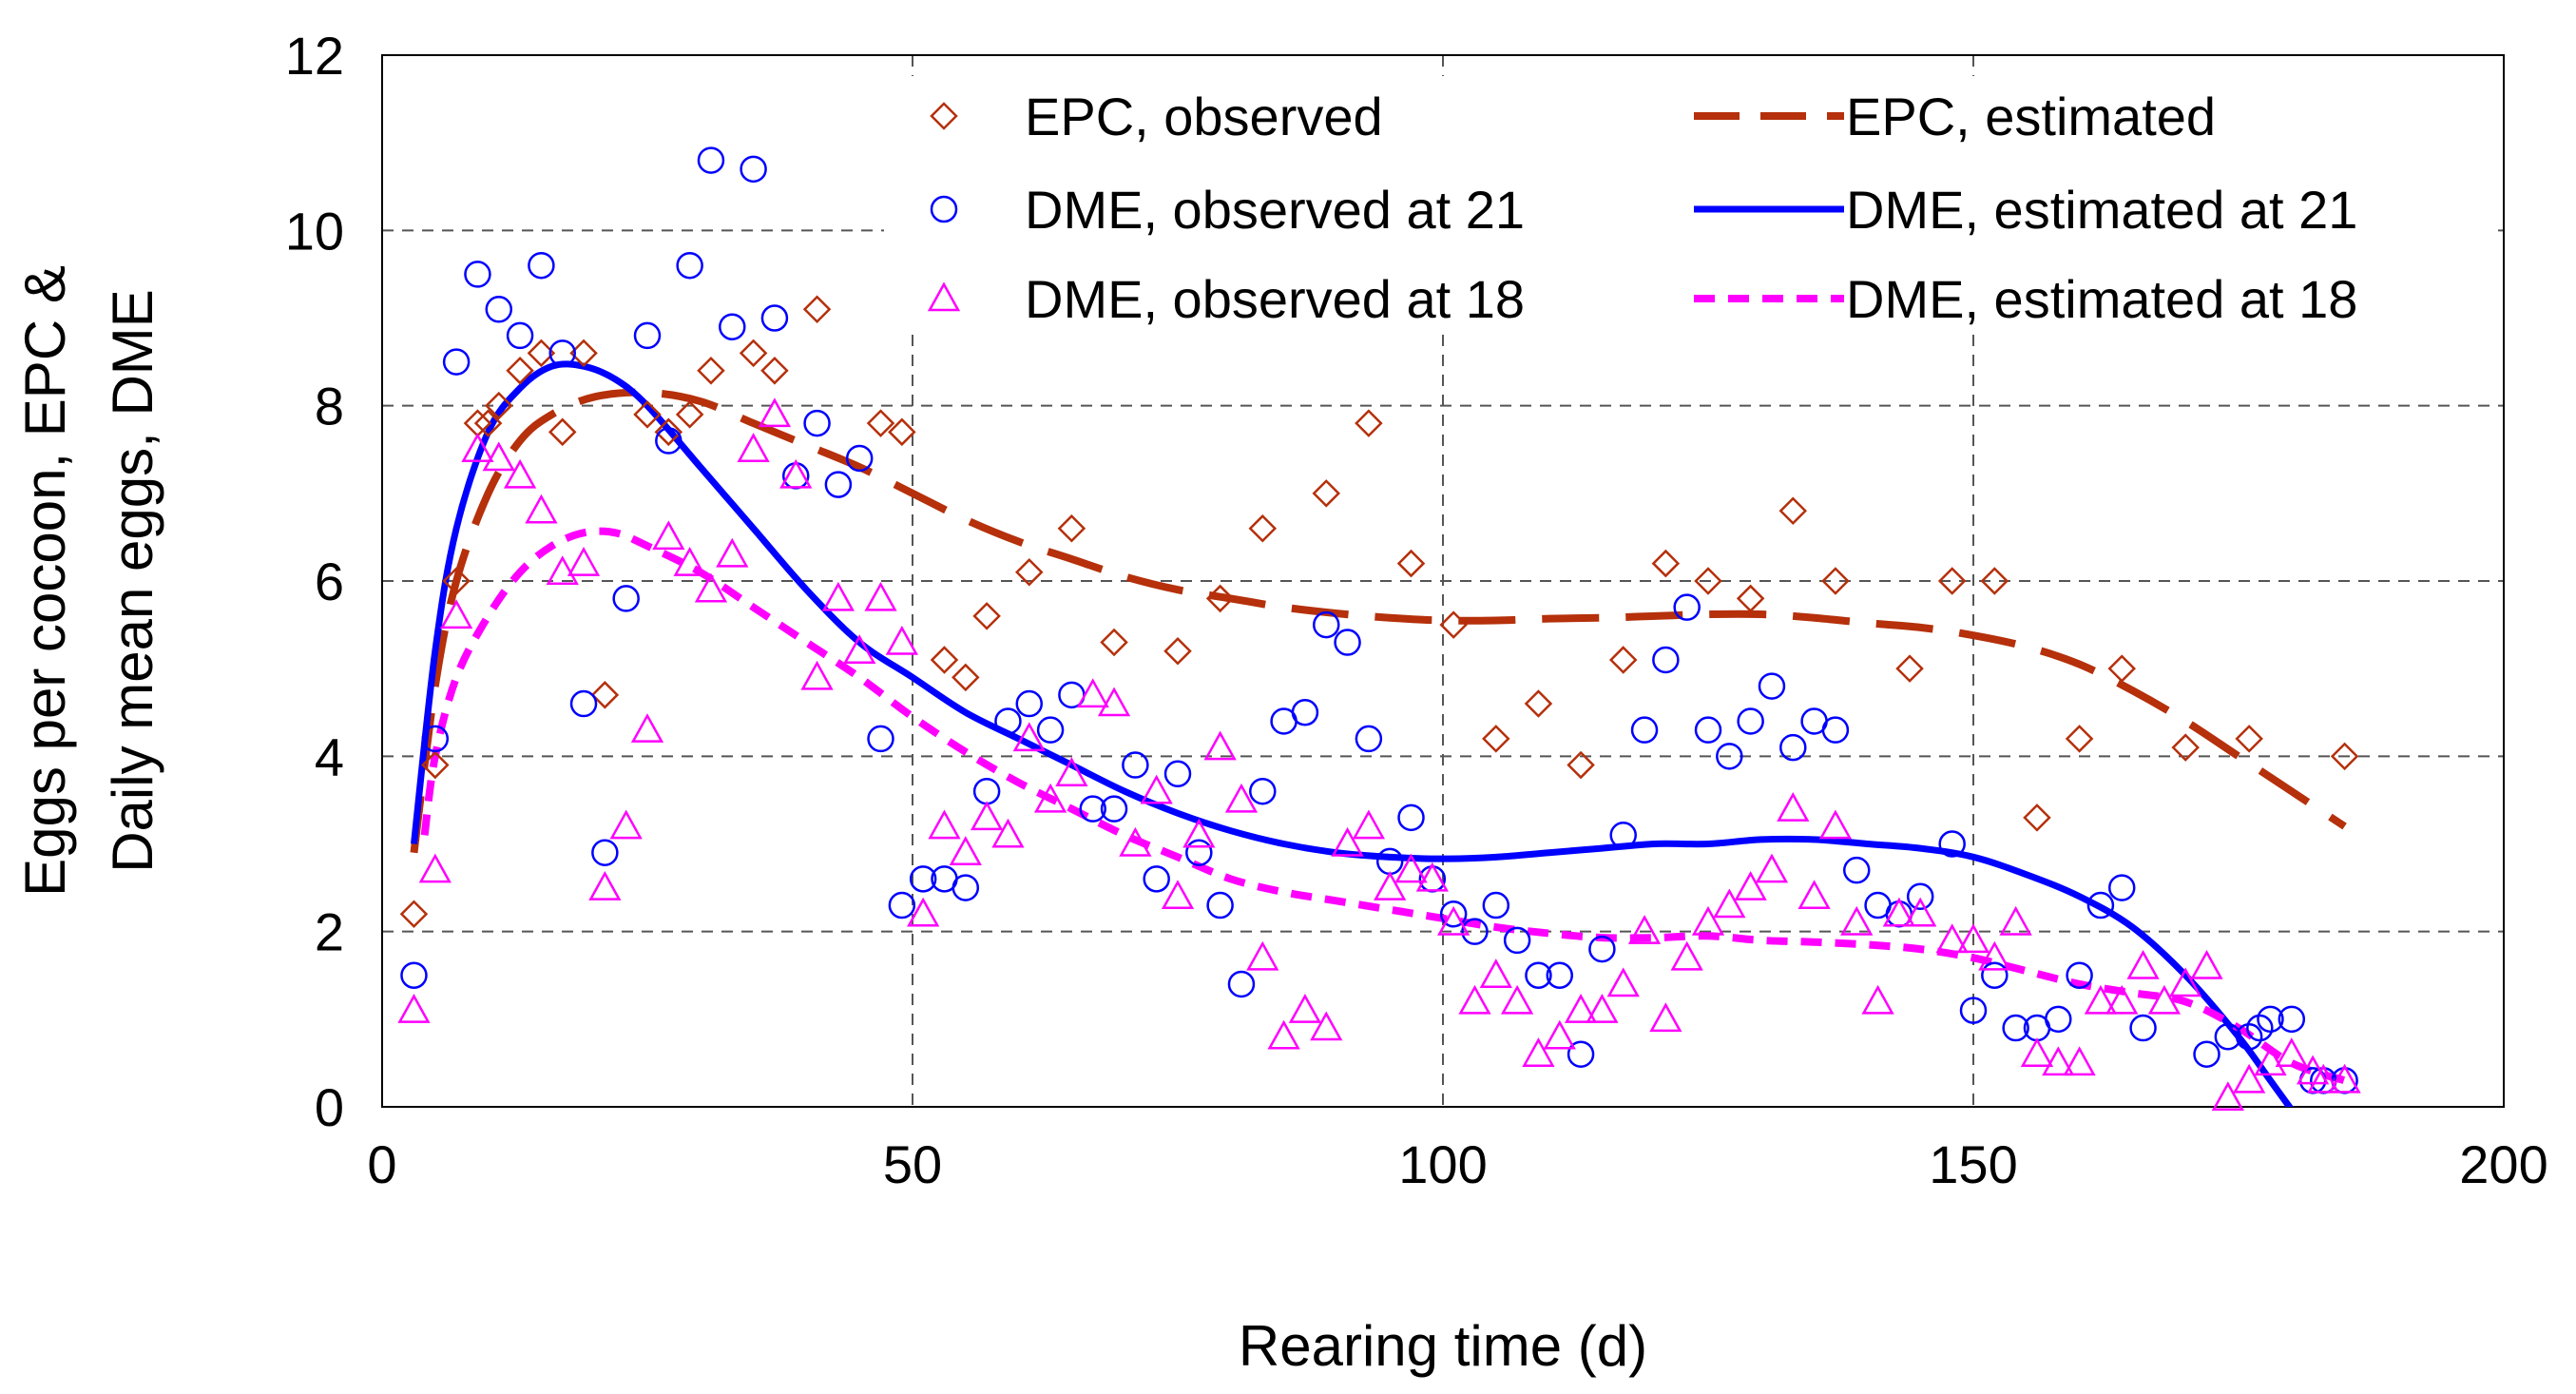  What do you see at coordinates (2031, 117) in the screenshot?
I see `legend-label: EPC, estimated` at bounding box center [2031, 117].